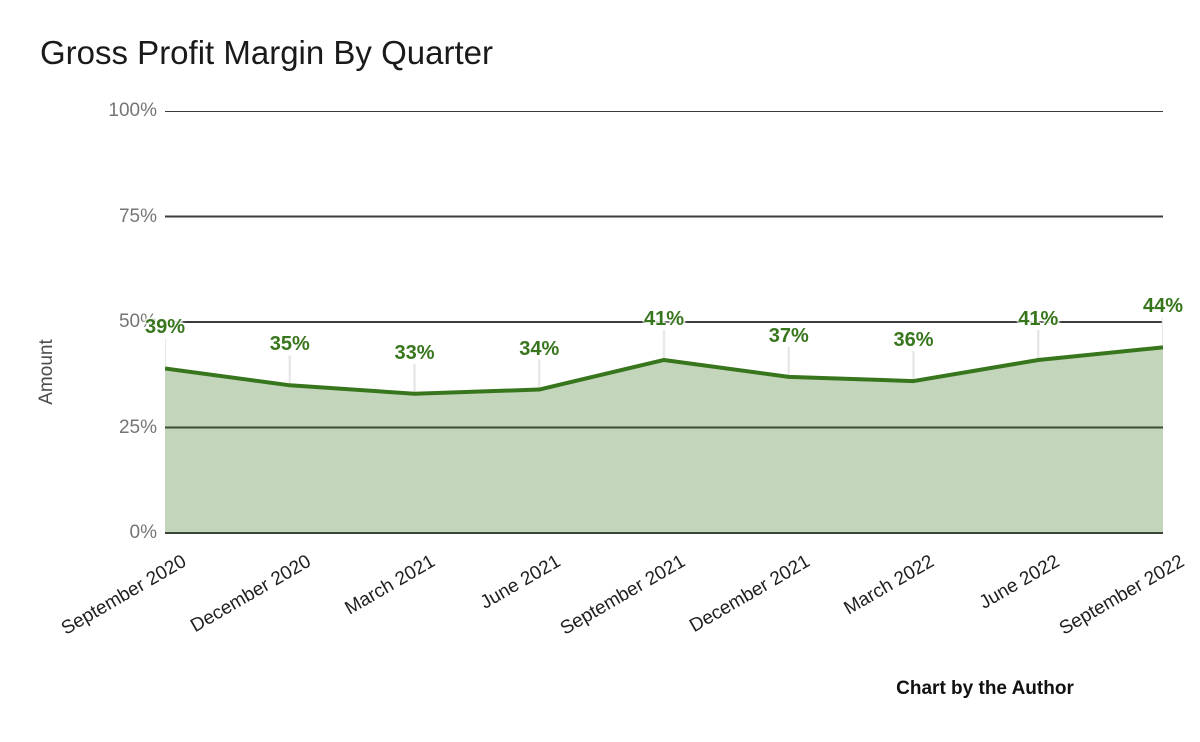  What do you see at coordinates (137, 216) in the screenshot?
I see `y-axis-tick-label: 75%` at bounding box center [137, 216].